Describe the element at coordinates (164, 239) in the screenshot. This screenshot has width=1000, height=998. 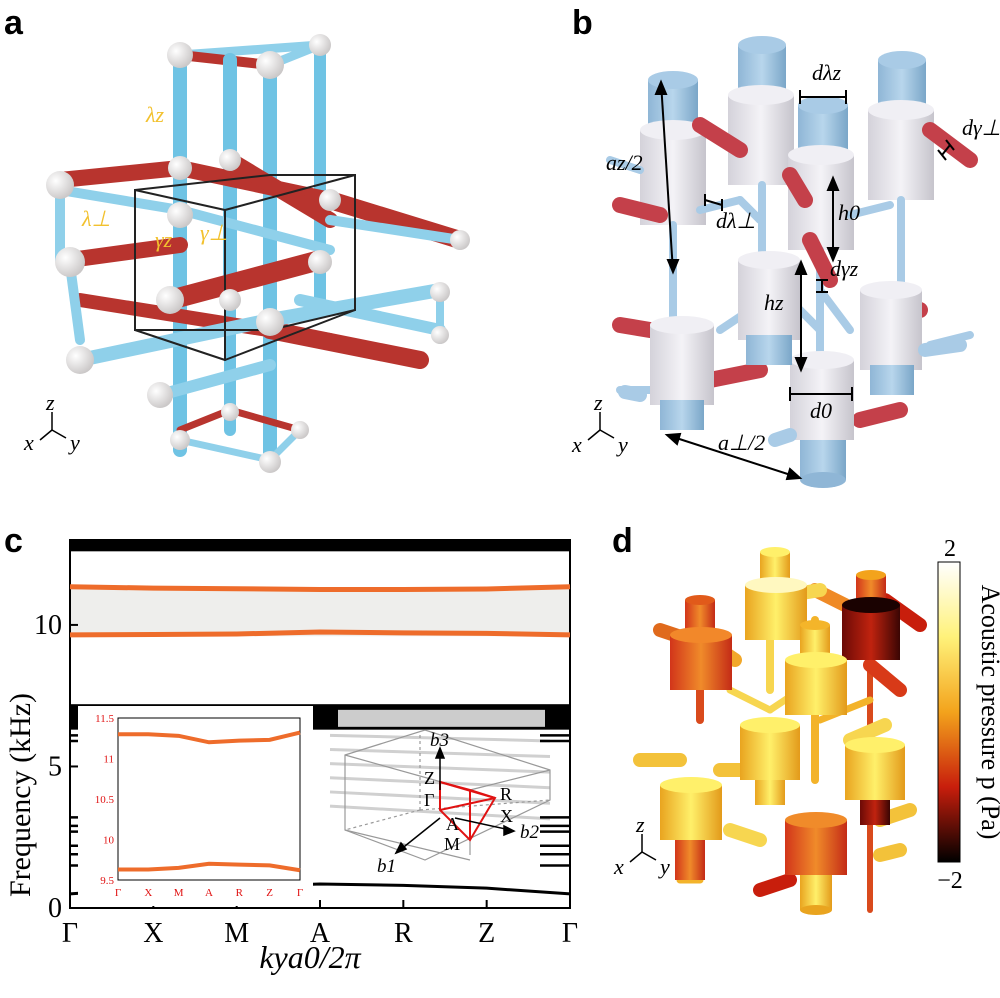
I see `bond-label-gamma-z: γz` at that location.